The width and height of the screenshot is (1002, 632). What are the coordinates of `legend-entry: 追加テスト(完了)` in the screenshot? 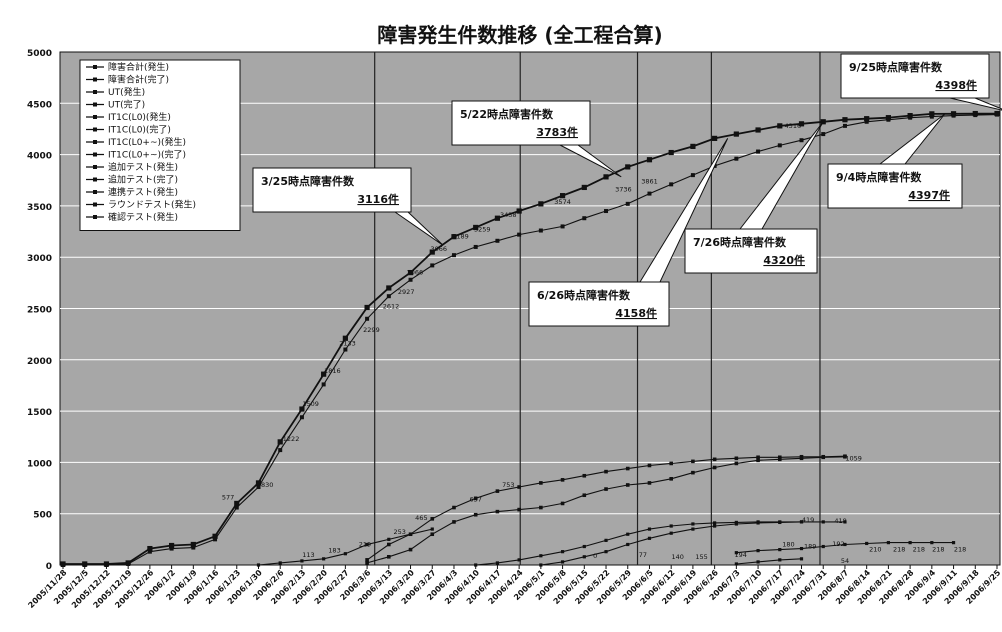 It's located at (143, 180).